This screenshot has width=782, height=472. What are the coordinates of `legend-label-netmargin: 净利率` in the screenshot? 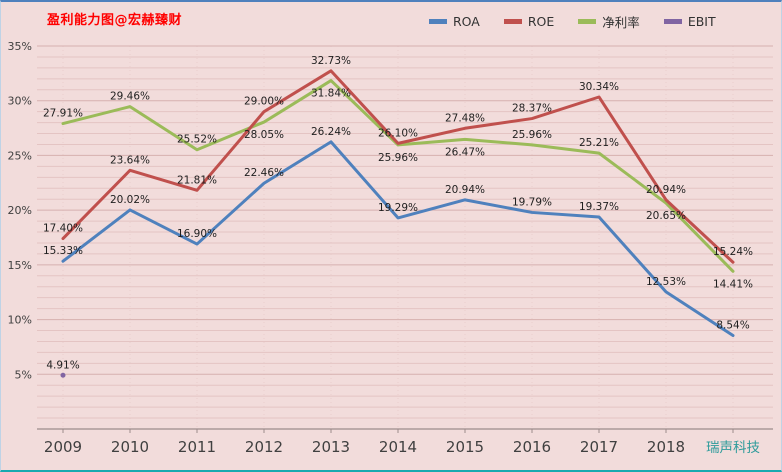 It's located at (621, 22).